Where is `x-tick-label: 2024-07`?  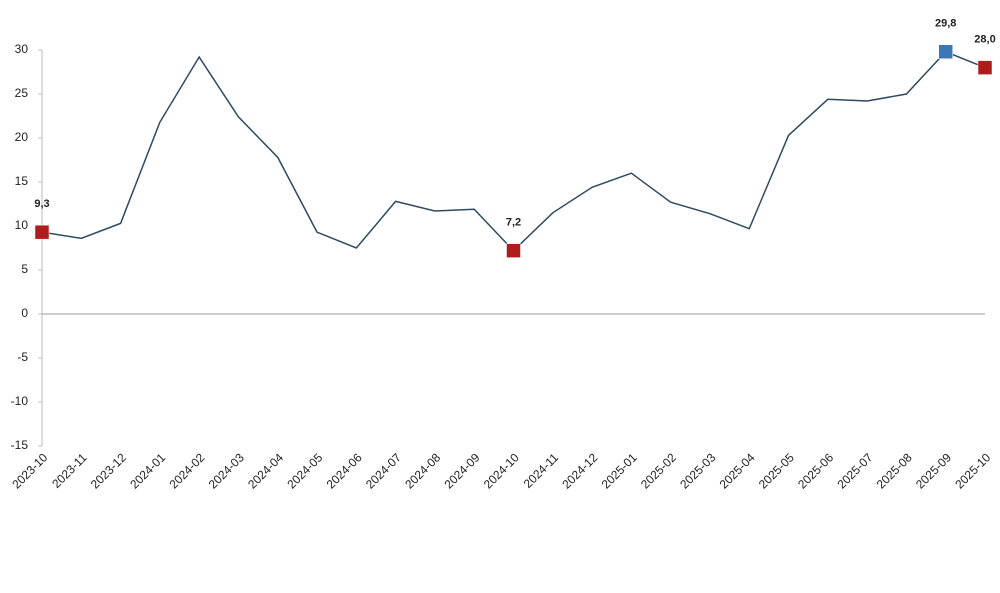 x-tick-label: 2024-07 is located at coordinates (383, 470).